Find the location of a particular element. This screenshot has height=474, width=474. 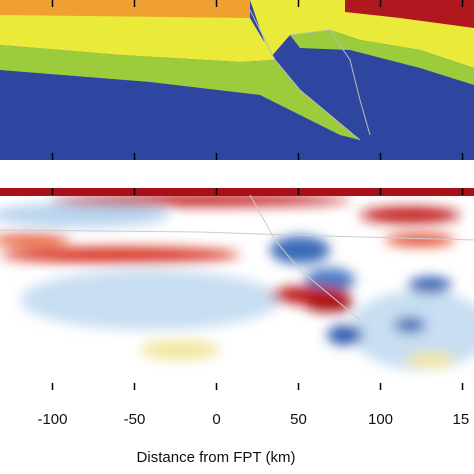

x-tick-label: -50 is located at coordinates (135, 419).